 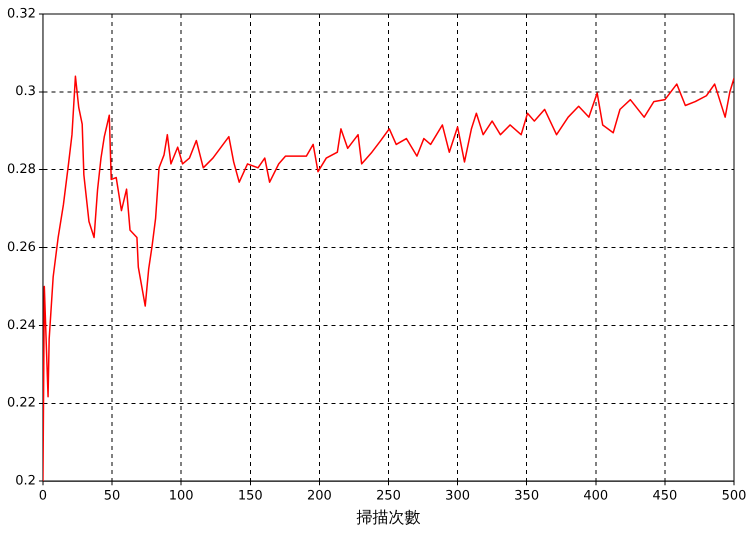 I want to click on x-tick-label: 450, so click(x=665, y=496).